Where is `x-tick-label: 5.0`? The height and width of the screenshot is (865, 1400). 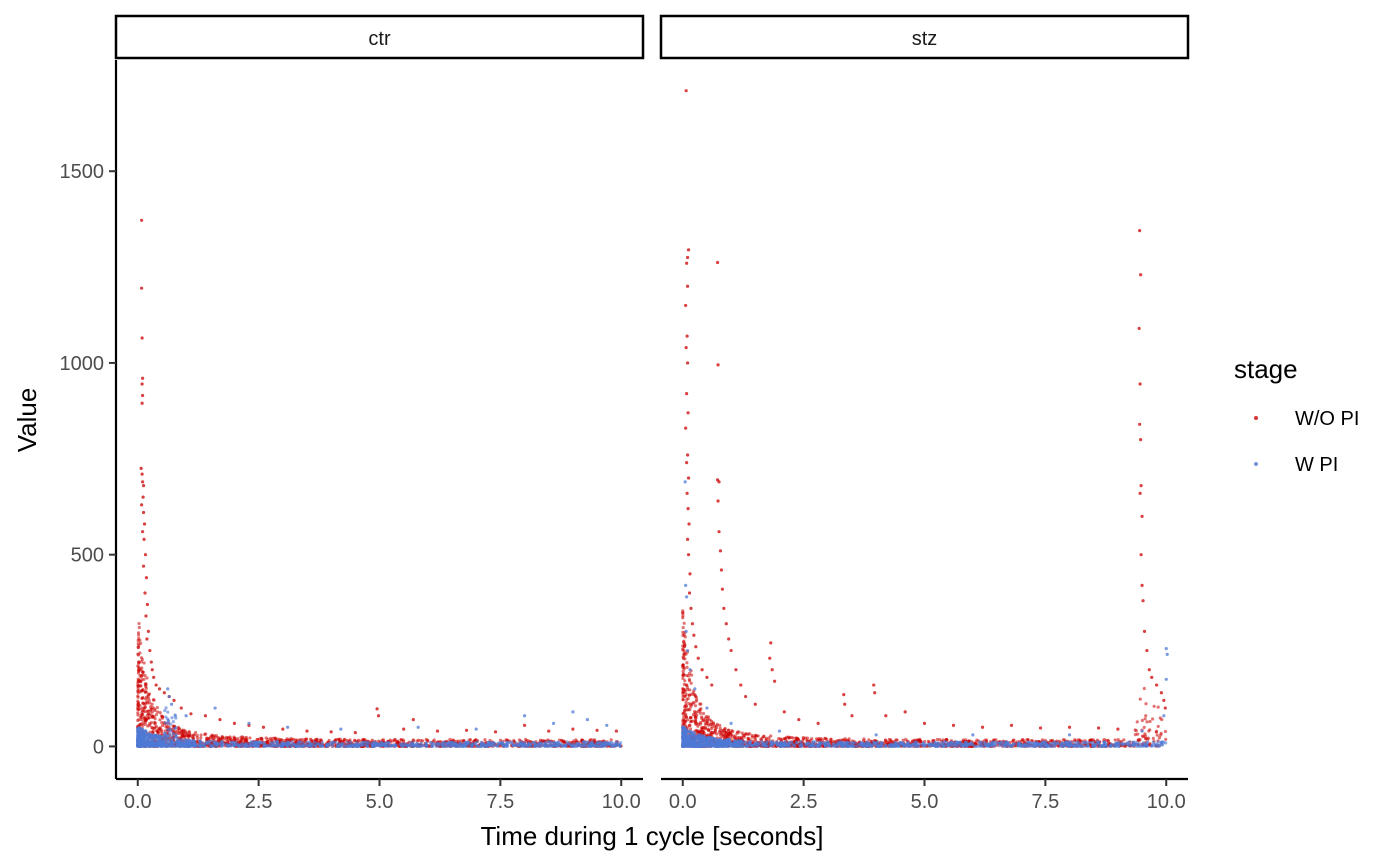 x-tick-label: 5.0 is located at coordinates (925, 802).